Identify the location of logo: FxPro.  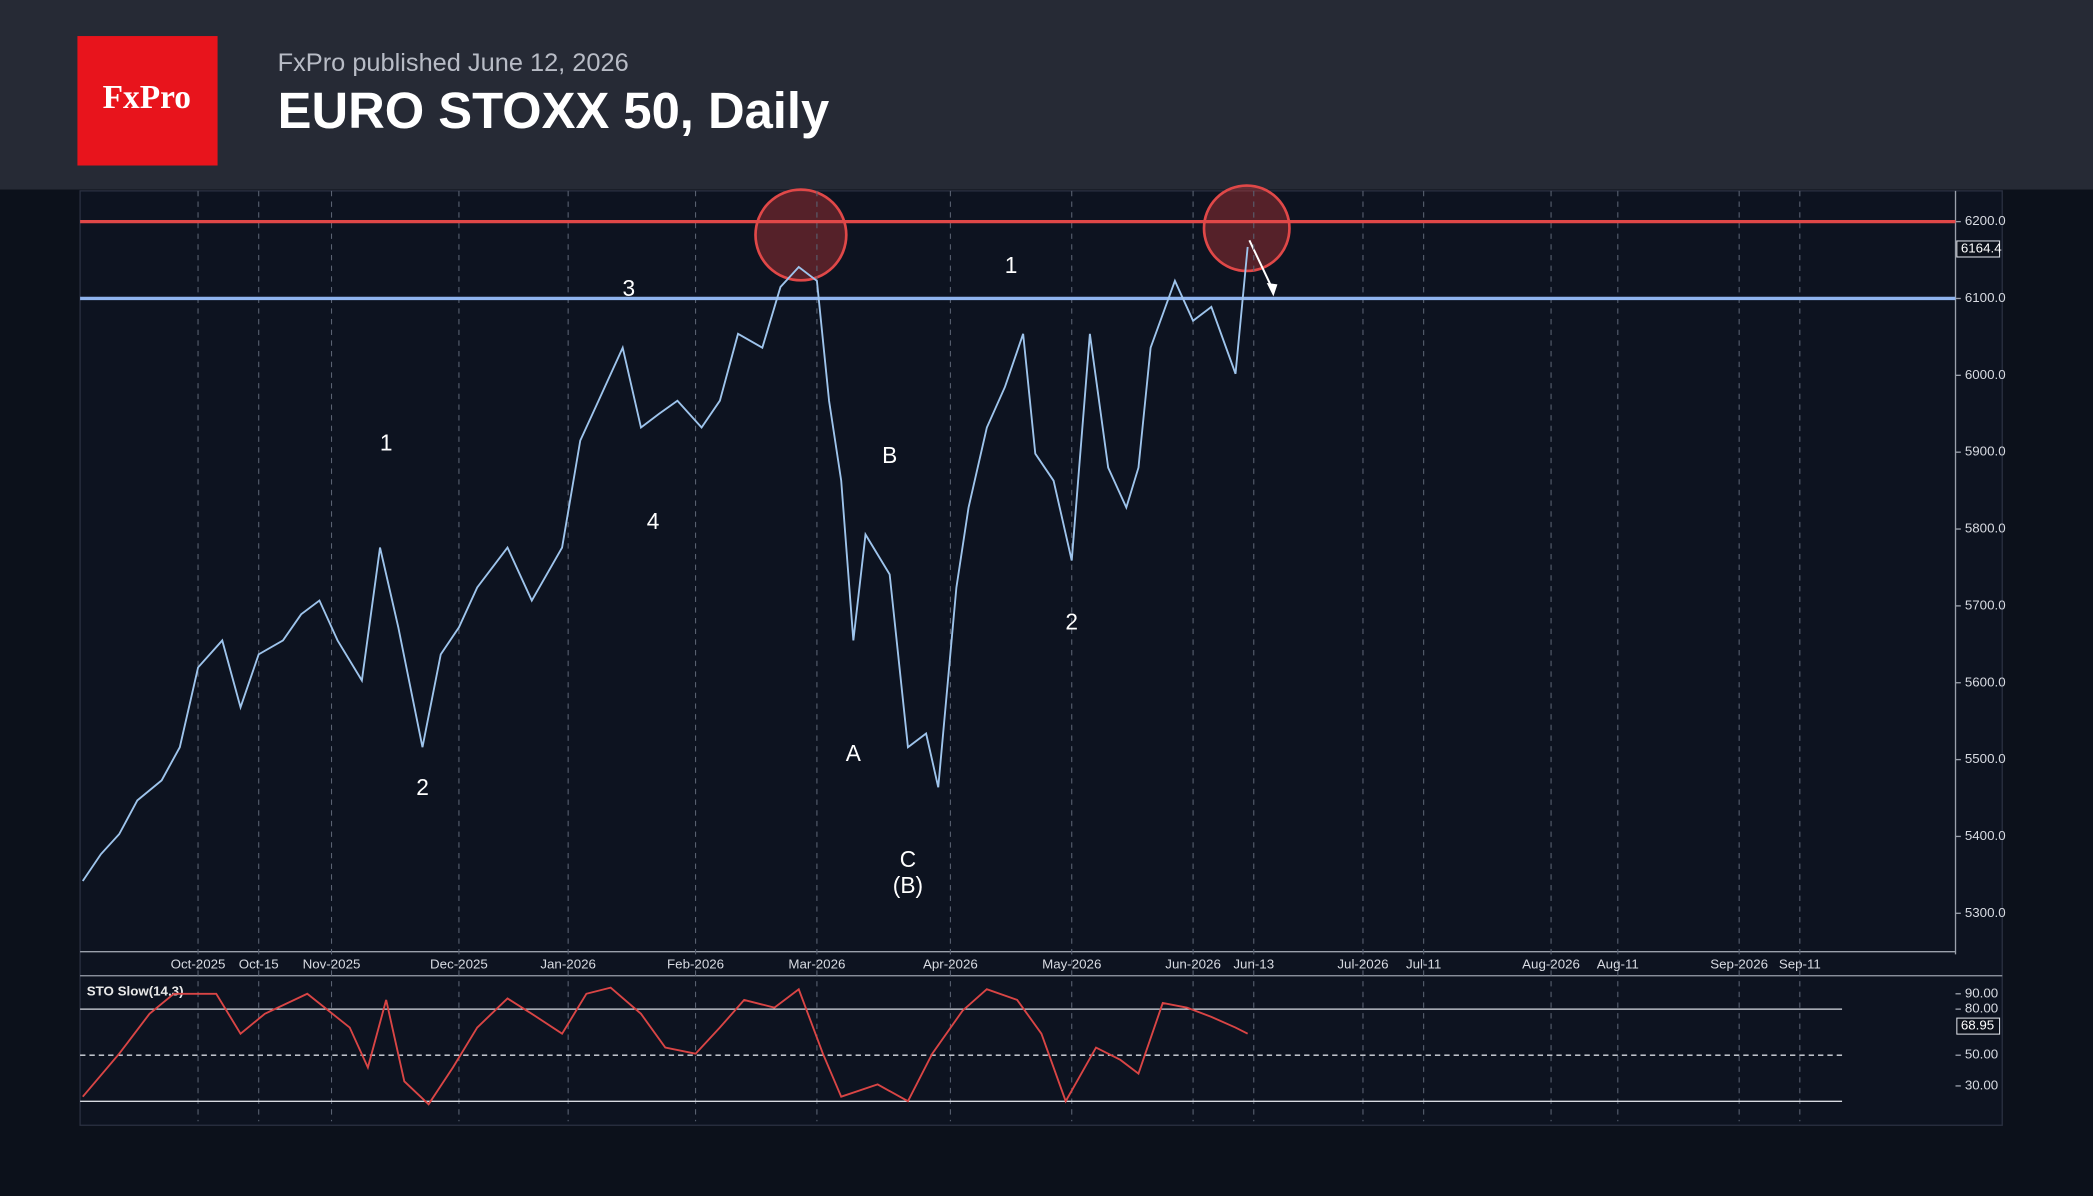
(147, 97).